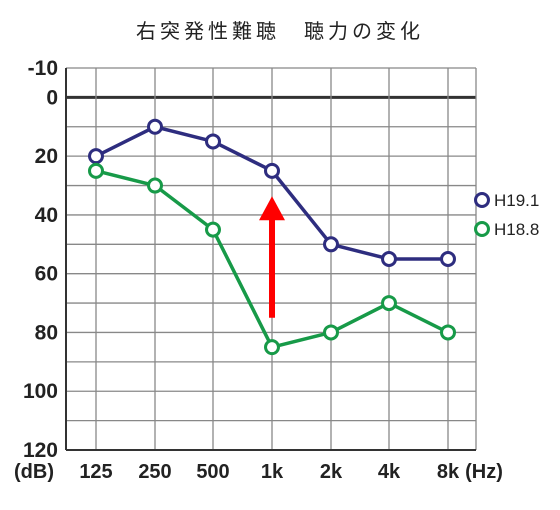 Image resolution: width=560 pixels, height=510 pixels. What do you see at coordinates (95, 472) in the screenshot?
I see `x-tick-label: 125` at bounding box center [95, 472].